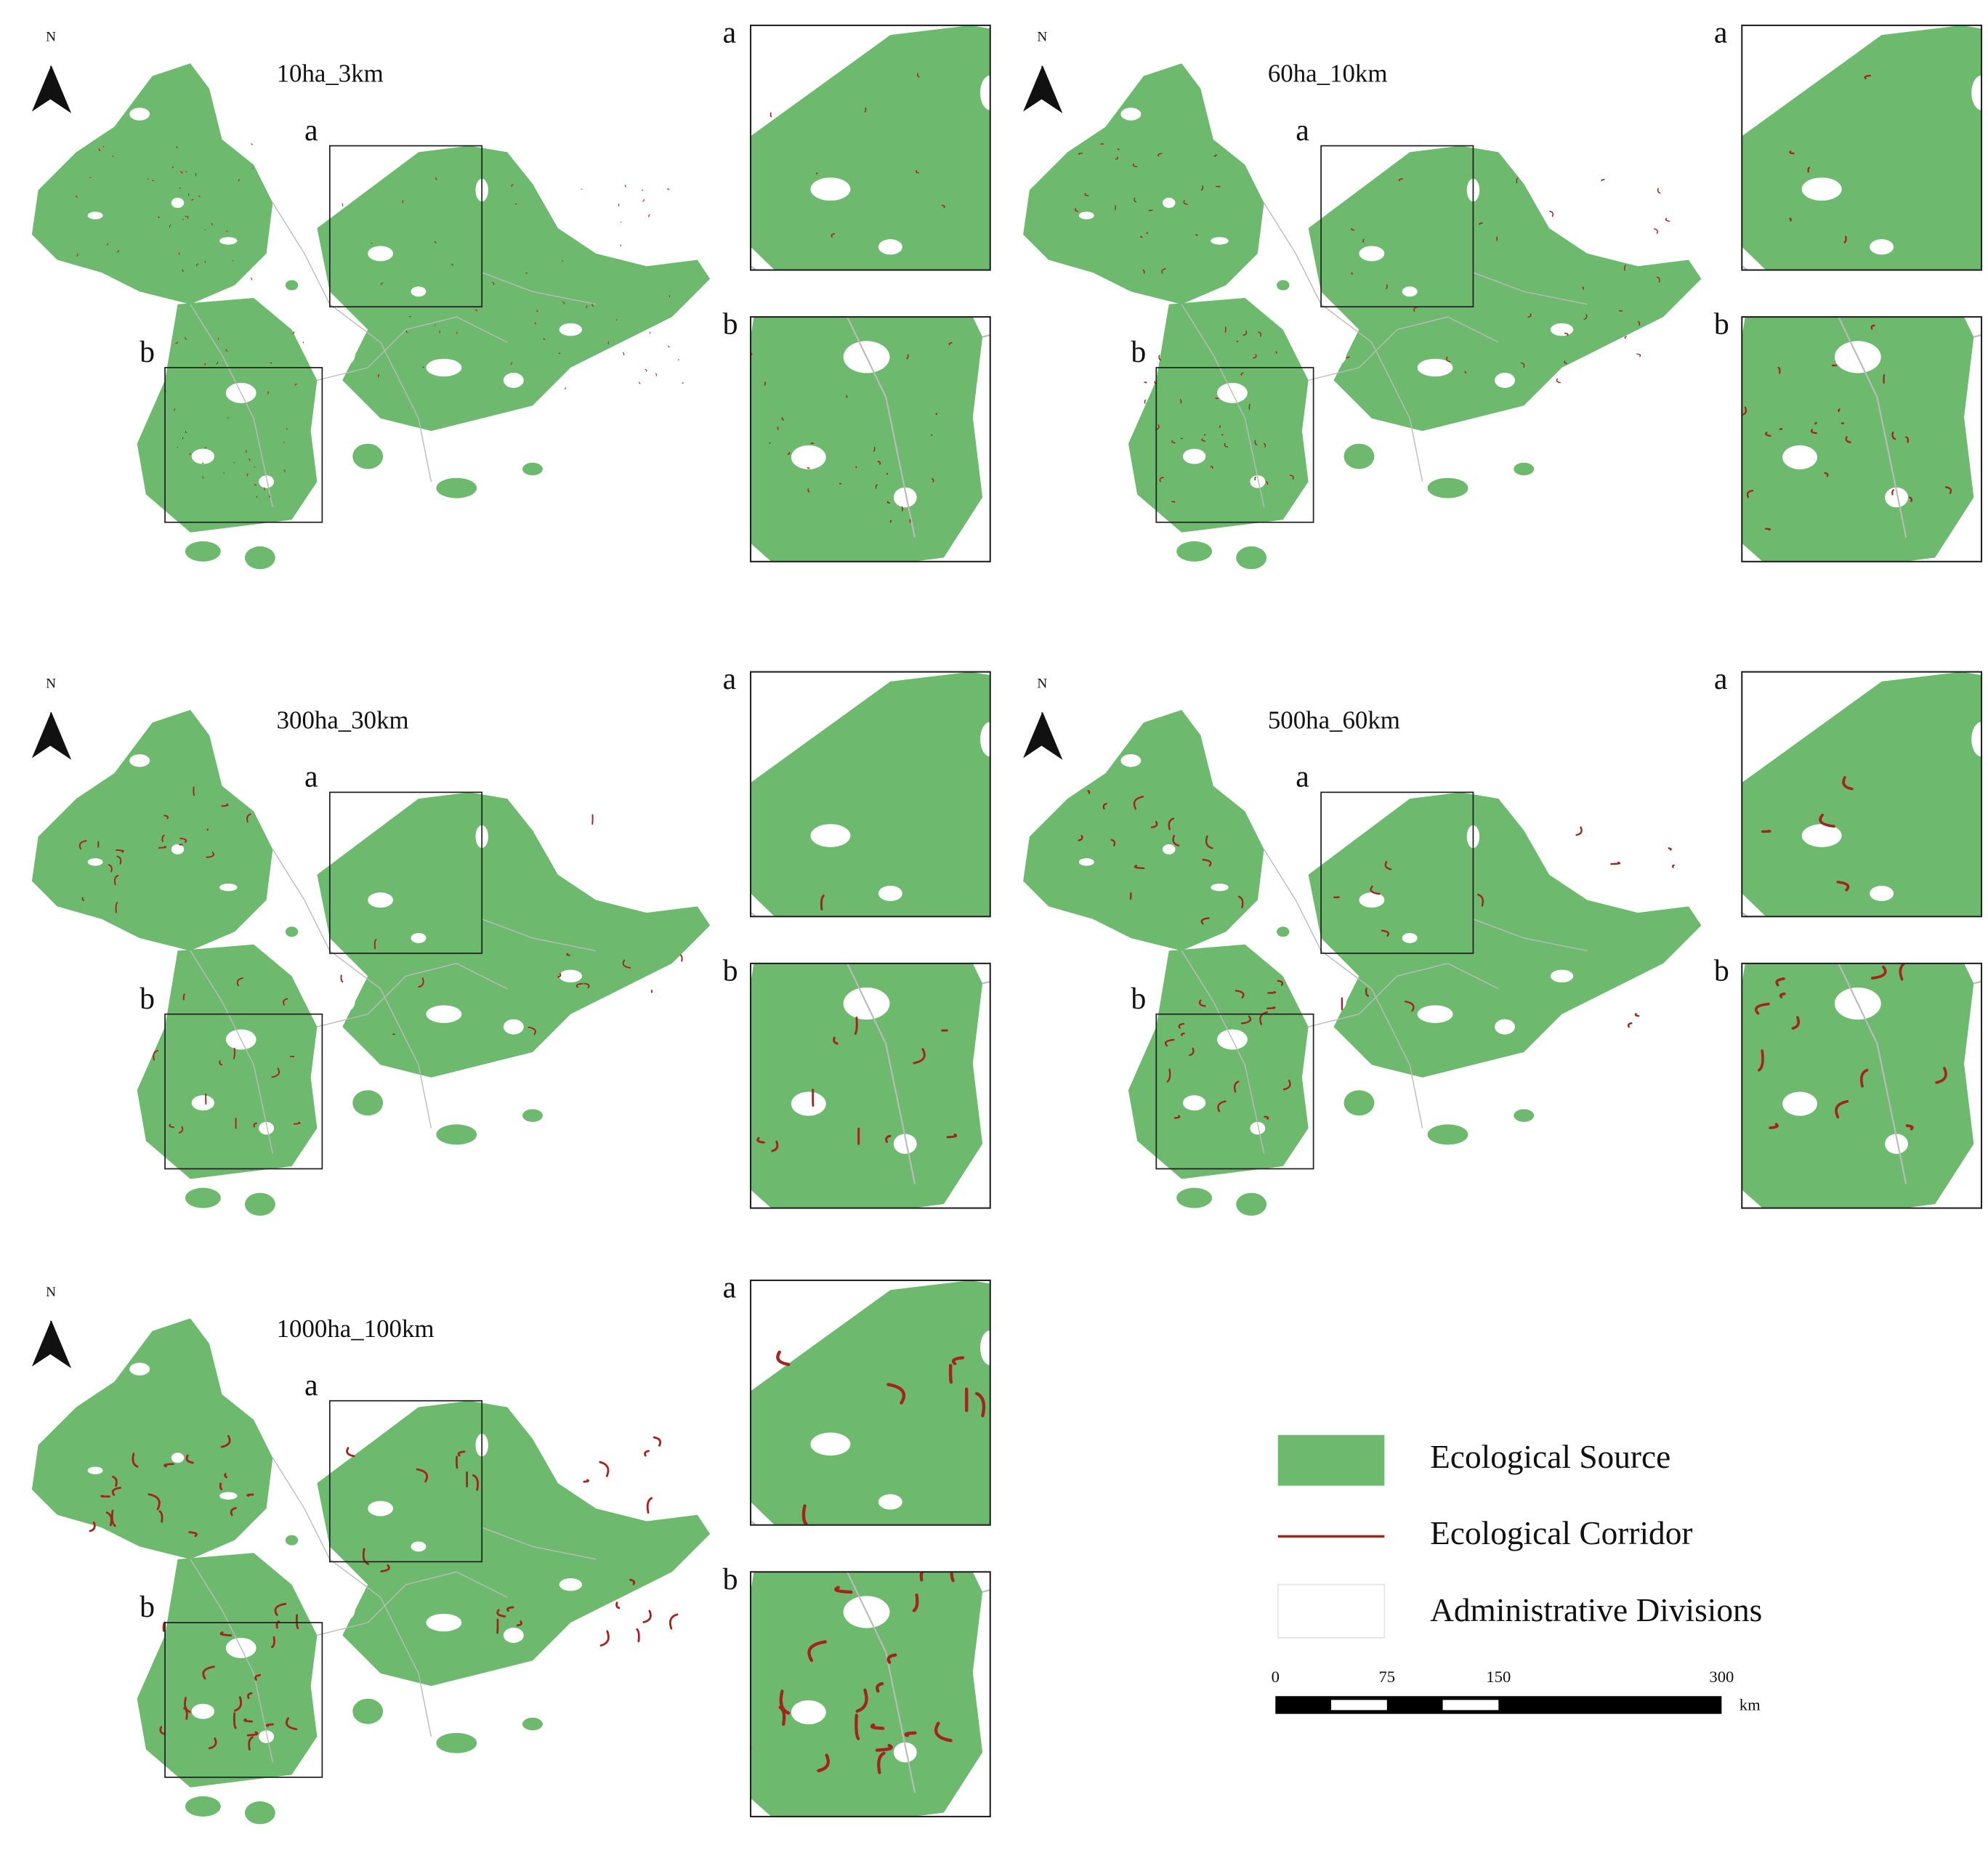  What do you see at coordinates (1561, 1533) in the screenshot?
I see `legend-label: Ecological Corridor` at bounding box center [1561, 1533].